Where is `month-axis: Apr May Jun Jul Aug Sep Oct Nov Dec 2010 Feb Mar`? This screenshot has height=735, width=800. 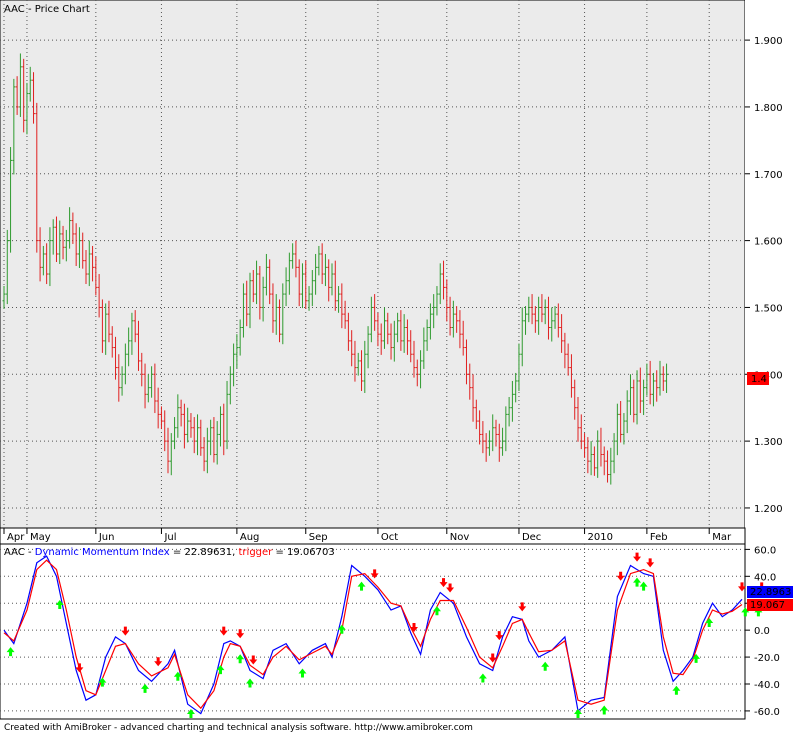
month-axis: Apr May Jun Jul Aug Sep Oct Nov Dec 2010 Feb Mar is located at coordinates (367, 535).